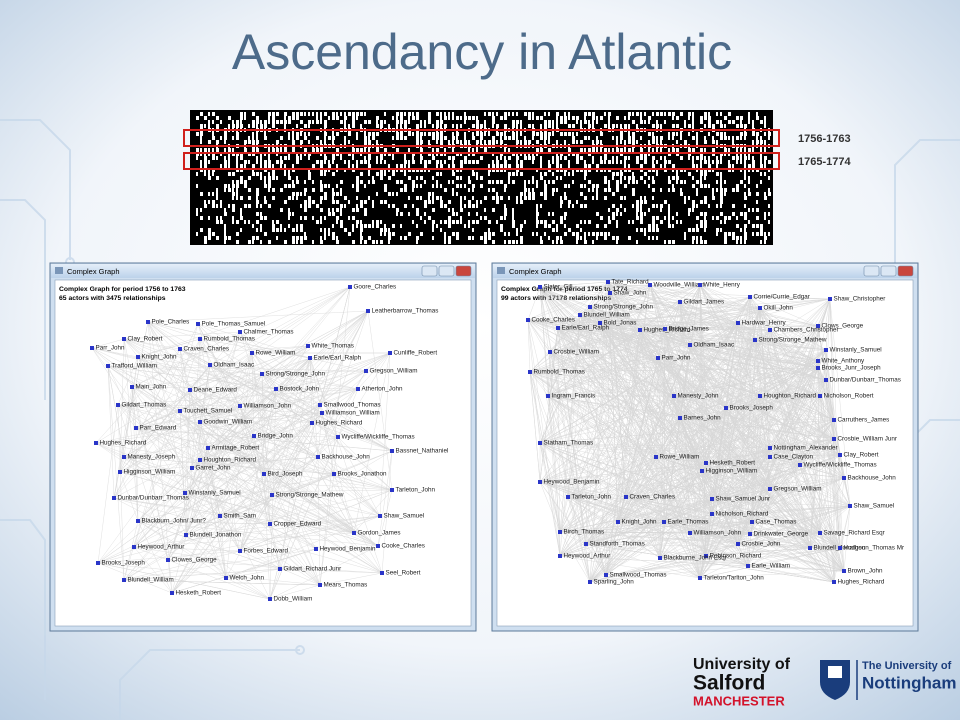  Describe the element at coordinates (555, 287) in the screenshot. I see `node: Slater_Gill` at that location.